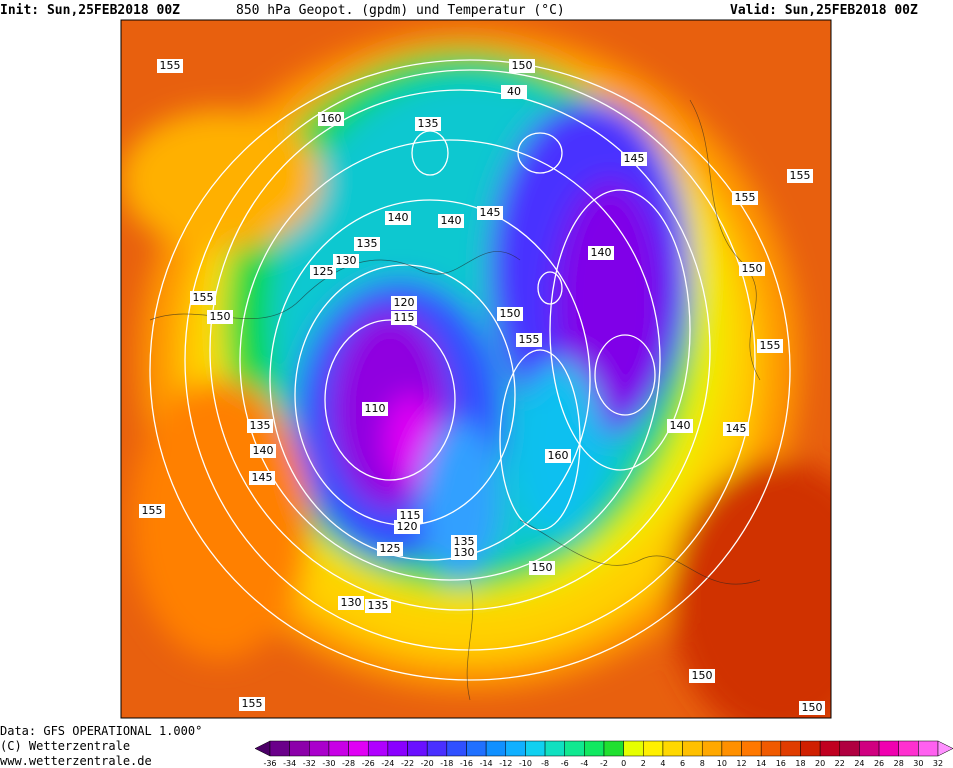 The image size is (953, 768). I want to click on colorbar-label: 16, so click(781, 763).